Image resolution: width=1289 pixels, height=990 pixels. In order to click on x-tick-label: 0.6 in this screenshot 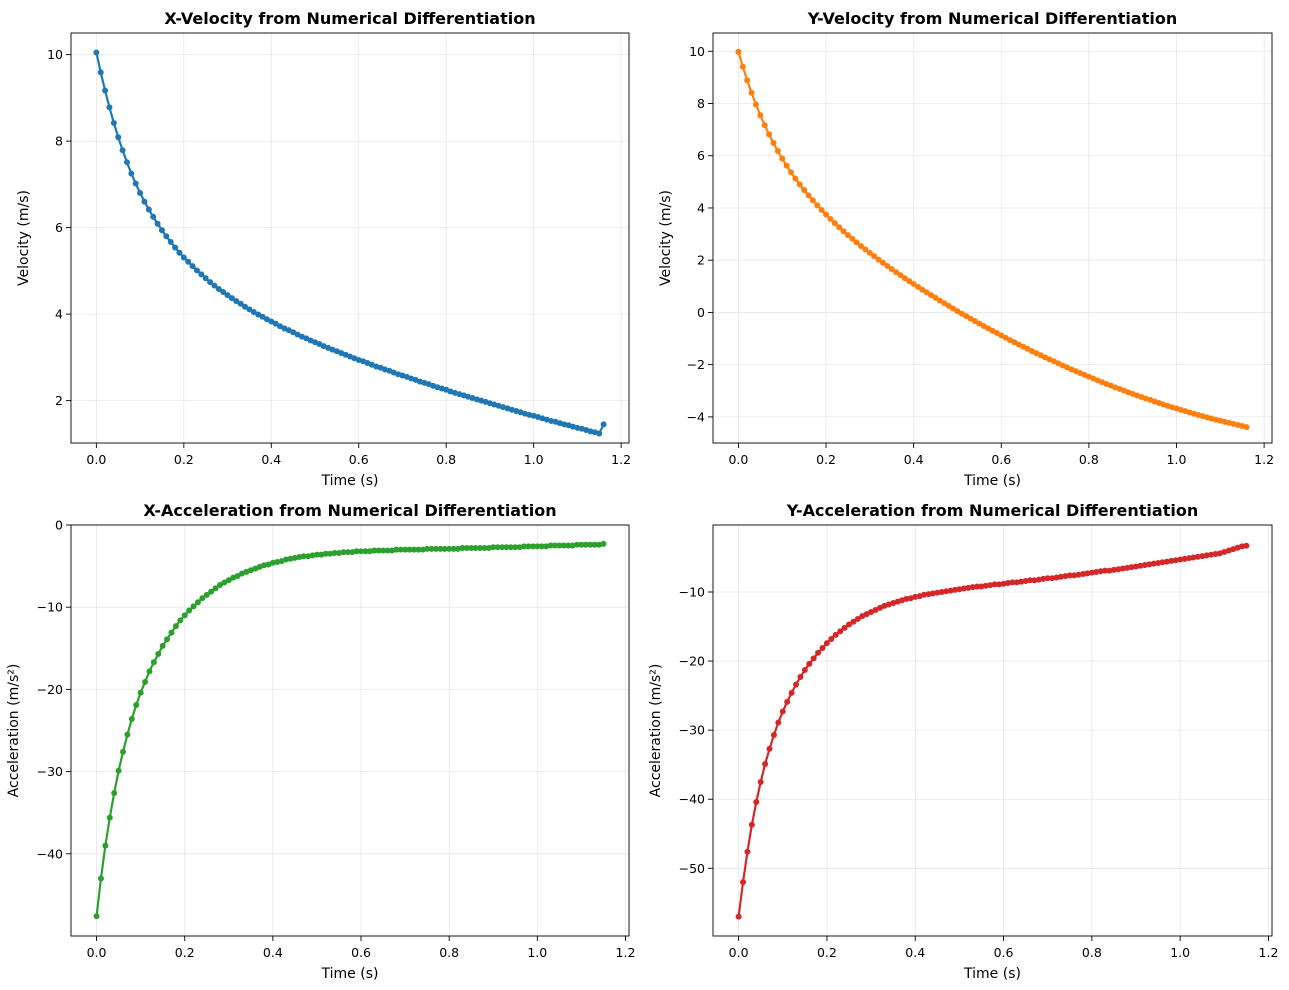, I will do `click(1001, 459)`.